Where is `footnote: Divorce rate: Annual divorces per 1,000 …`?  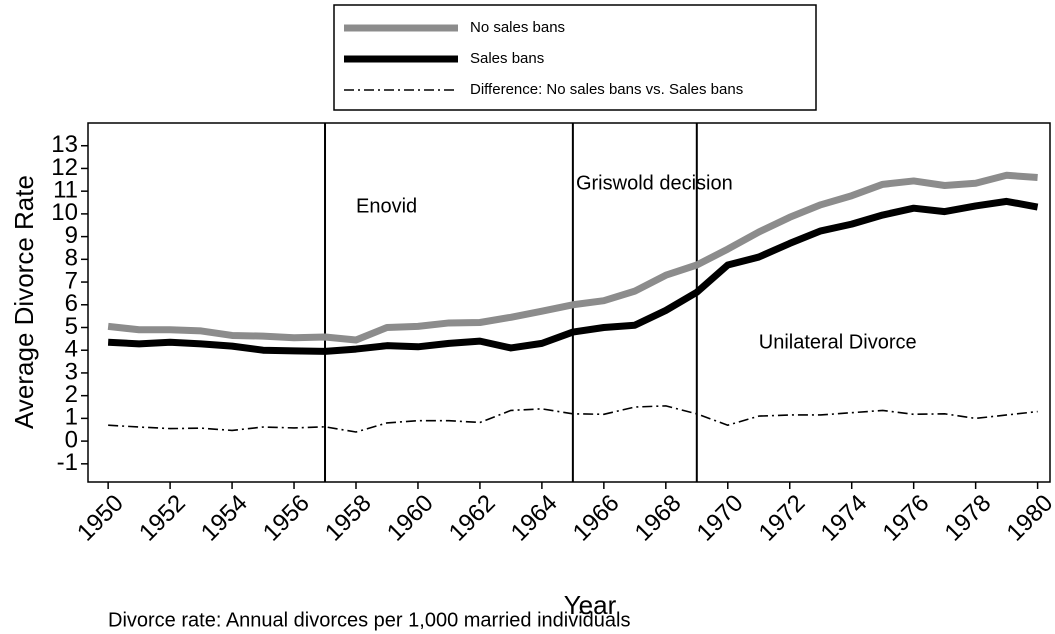 footnote: Divorce rate: Annual divorces per 1,000 … is located at coordinates (369, 620).